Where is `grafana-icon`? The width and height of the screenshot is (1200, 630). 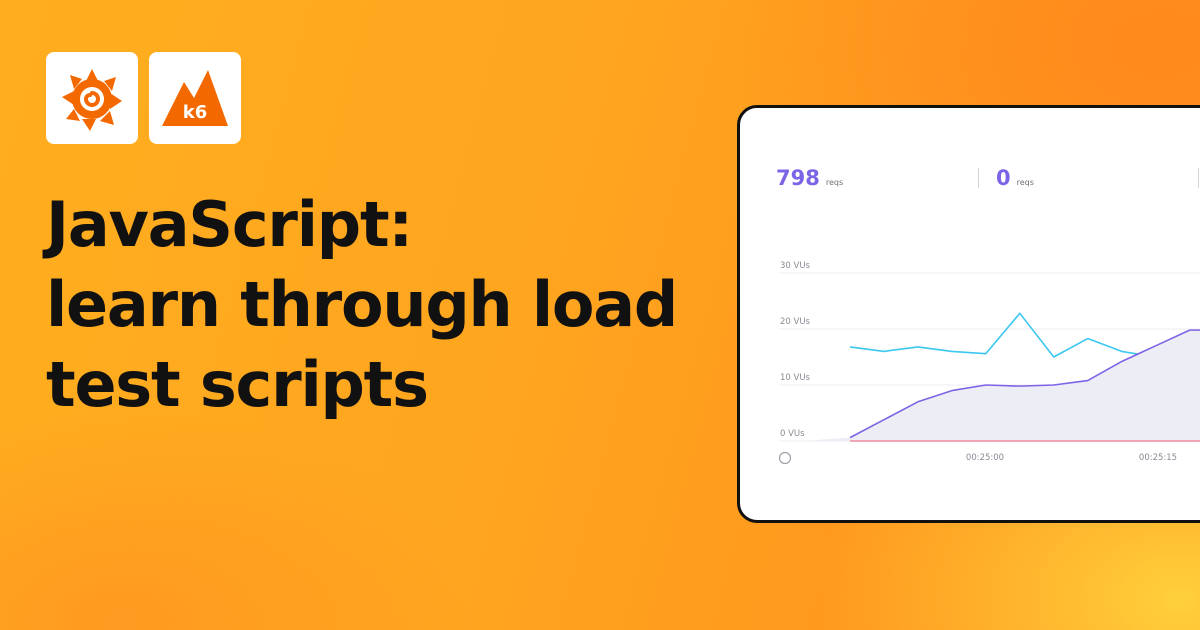
grafana-icon is located at coordinates (92, 100).